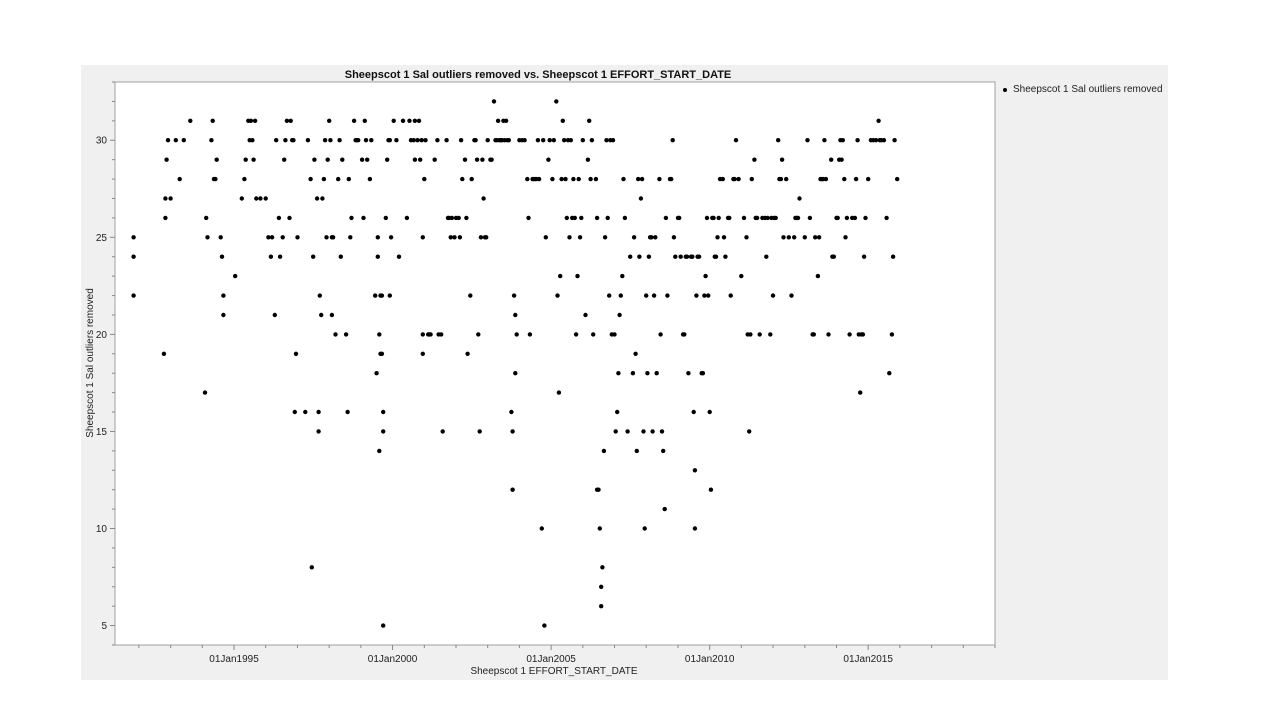 This screenshot has height=720, width=1280. What do you see at coordinates (1083, 89) in the screenshot?
I see `legend: Sheepscot 1 Sal outliers removed` at bounding box center [1083, 89].